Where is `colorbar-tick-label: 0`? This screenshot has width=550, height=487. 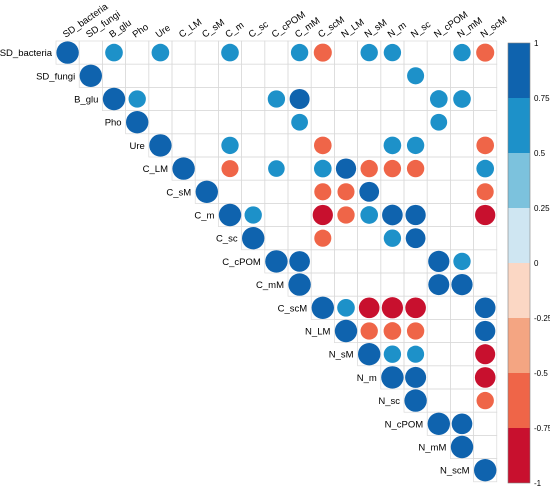 colorbar-tick-label: 0 is located at coordinates (536, 263).